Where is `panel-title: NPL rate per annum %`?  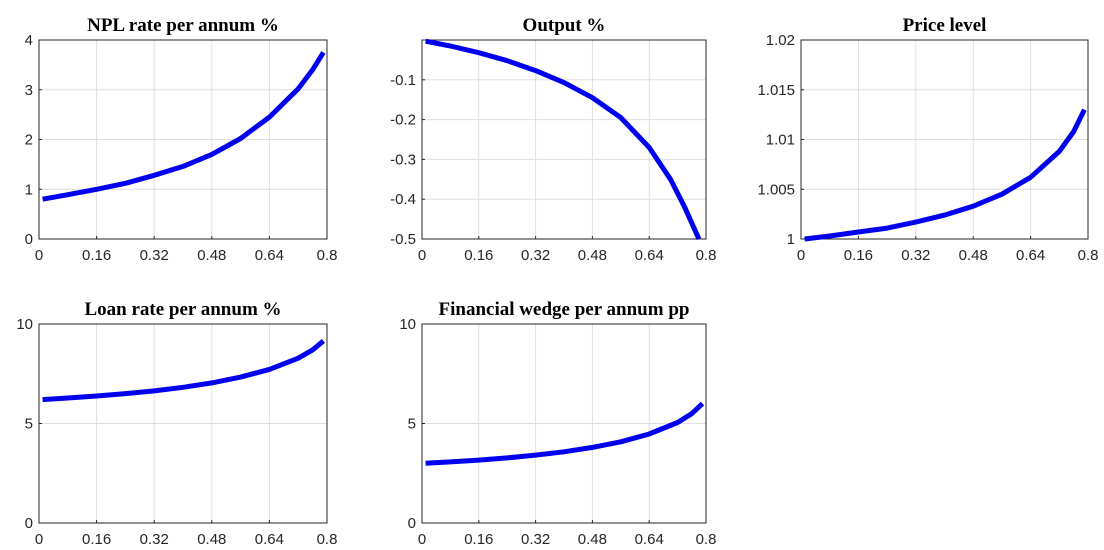
panel-title: NPL rate per annum % is located at coordinates (183, 25).